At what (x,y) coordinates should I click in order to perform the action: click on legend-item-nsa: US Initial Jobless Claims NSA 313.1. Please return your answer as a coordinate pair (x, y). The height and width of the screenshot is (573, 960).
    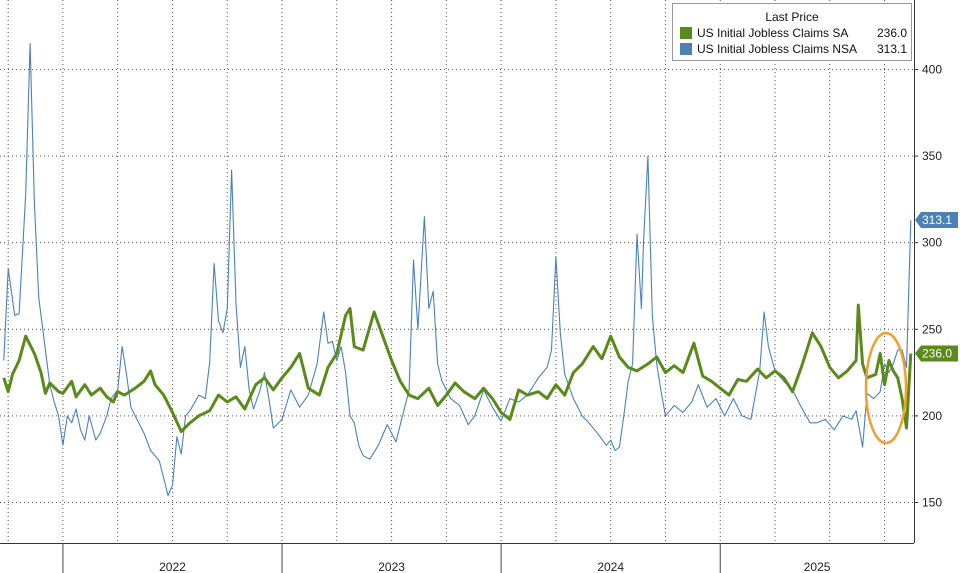
    Looking at the image, I should click on (792, 49).